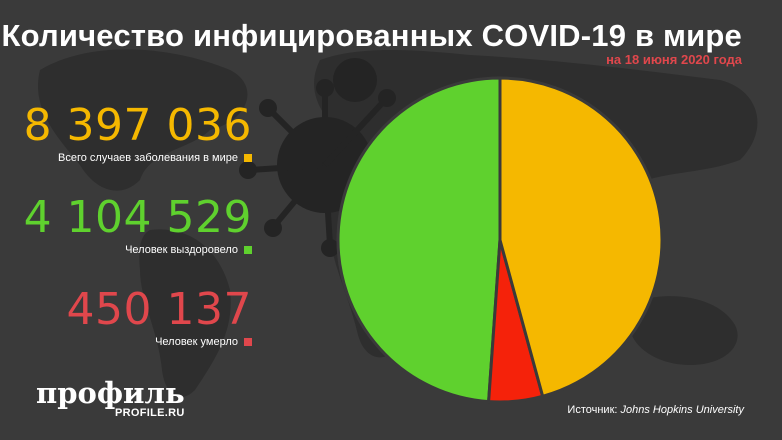  What do you see at coordinates (159, 309) in the screenshot?
I see `stat-deaths-value: 450 137` at bounding box center [159, 309].